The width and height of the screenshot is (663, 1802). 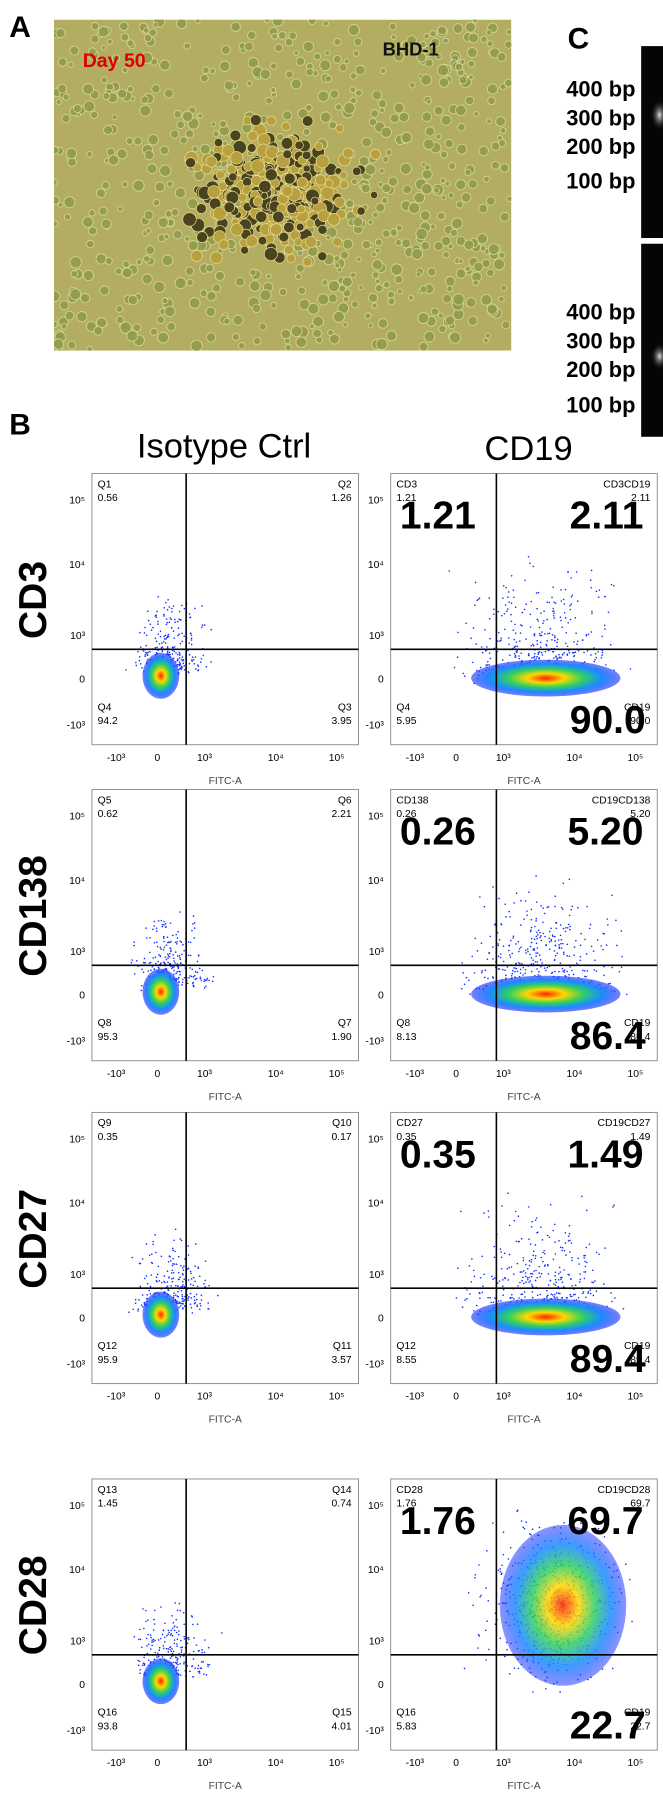 I want to click on quadrant-value: 0.35, so click(x=108, y=1137).